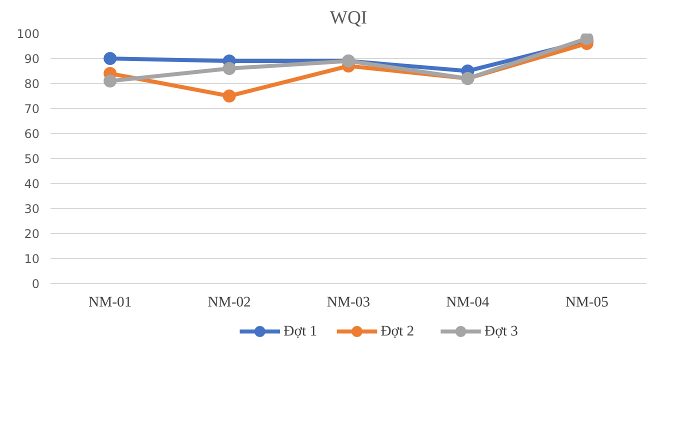 The image size is (691, 432). What do you see at coordinates (301, 332) in the screenshot?
I see `legend-label: Đợt 1` at bounding box center [301, 332].